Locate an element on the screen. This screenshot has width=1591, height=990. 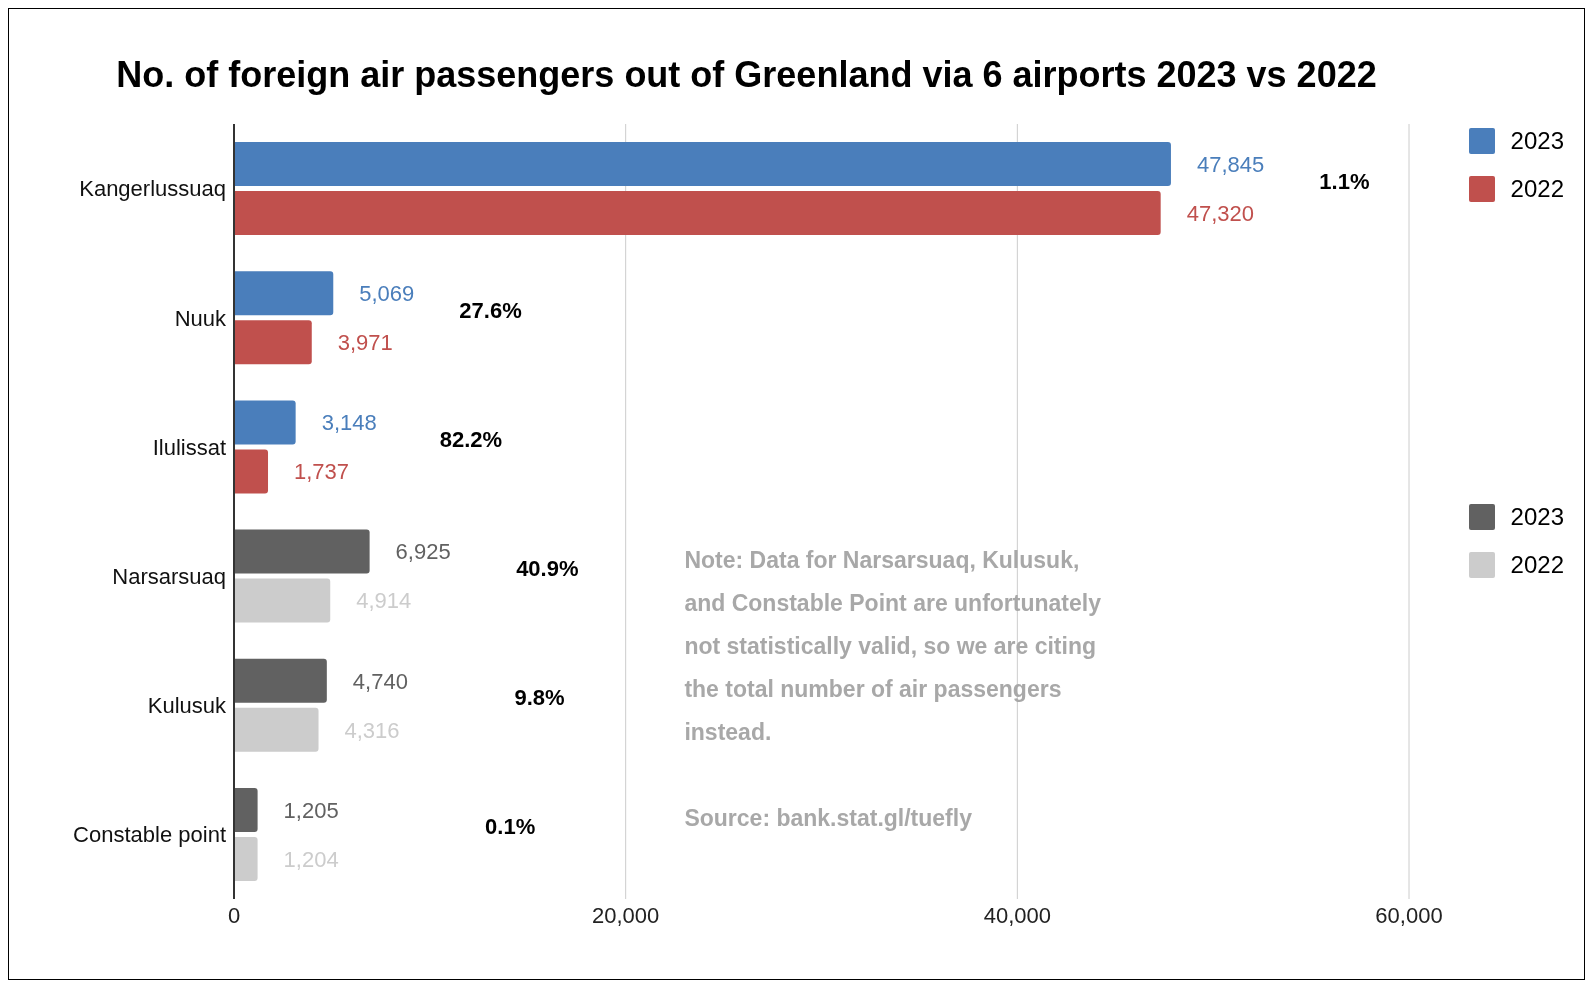
x-tick-label: 40,000 is located at coordinates (1017, 915).